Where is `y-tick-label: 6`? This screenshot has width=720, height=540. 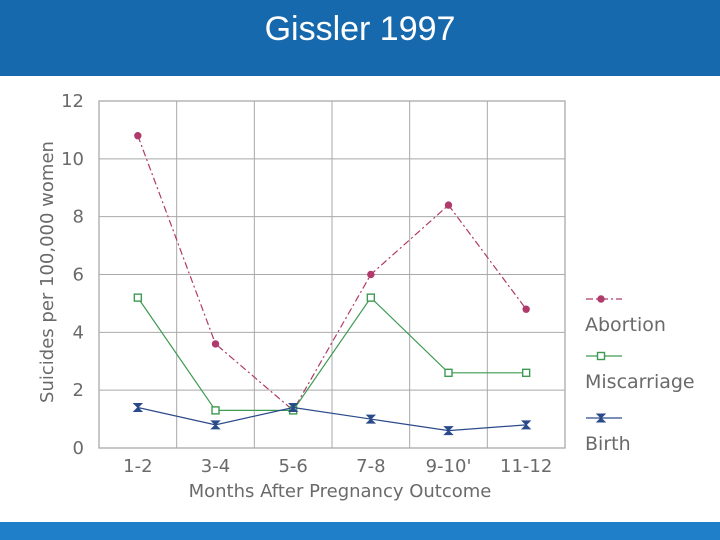
y-tick-label: 6 is located at coordinates (78, 275).